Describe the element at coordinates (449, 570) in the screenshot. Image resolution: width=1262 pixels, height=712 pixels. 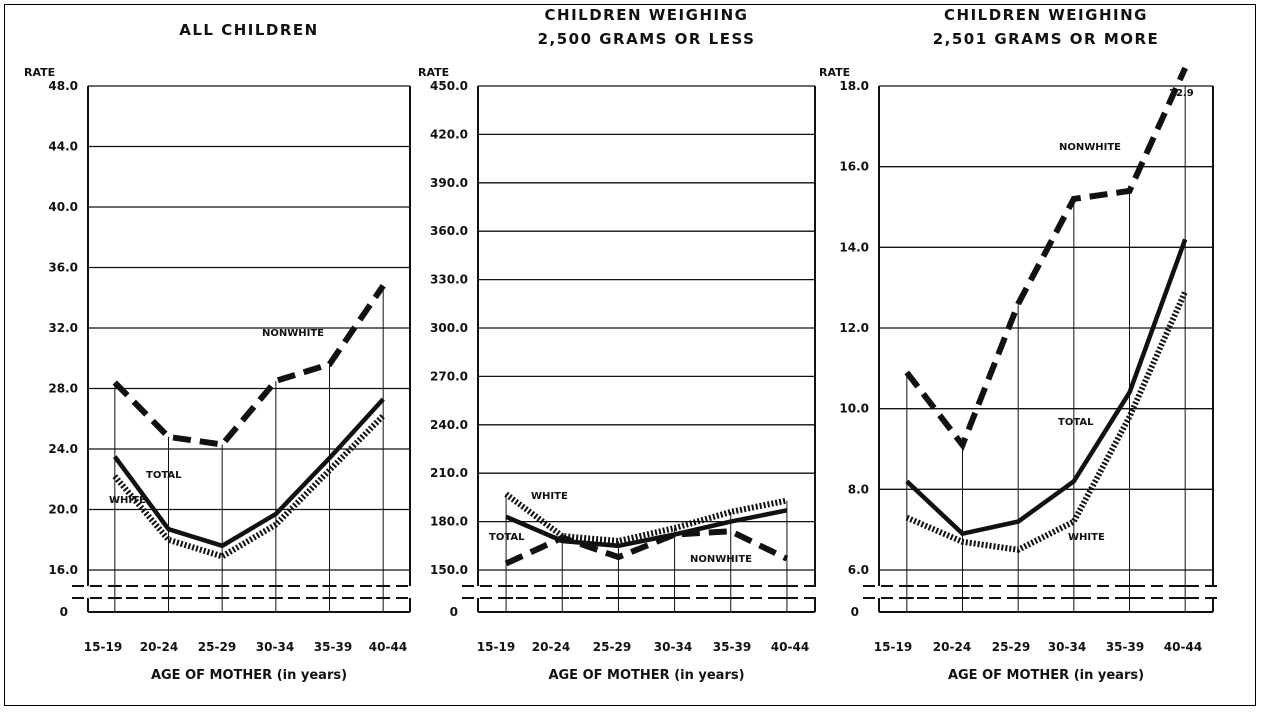
I see `y-tick-label: 150.0` at that location.